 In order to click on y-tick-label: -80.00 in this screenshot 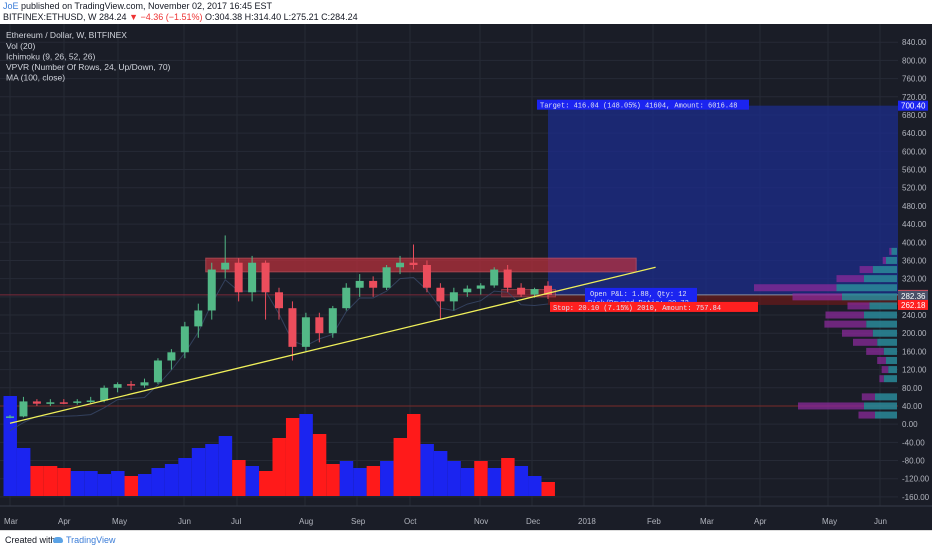, I will do `click(913, 461)`.